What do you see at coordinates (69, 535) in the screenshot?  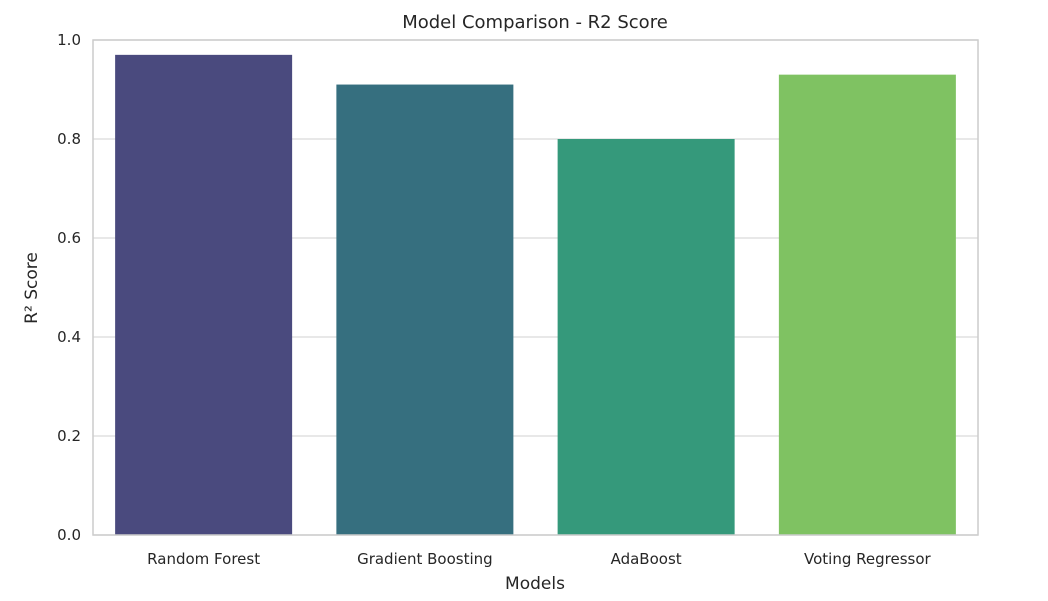 I see `y-tick-label: 0.0` at bounding box center [69, 535].